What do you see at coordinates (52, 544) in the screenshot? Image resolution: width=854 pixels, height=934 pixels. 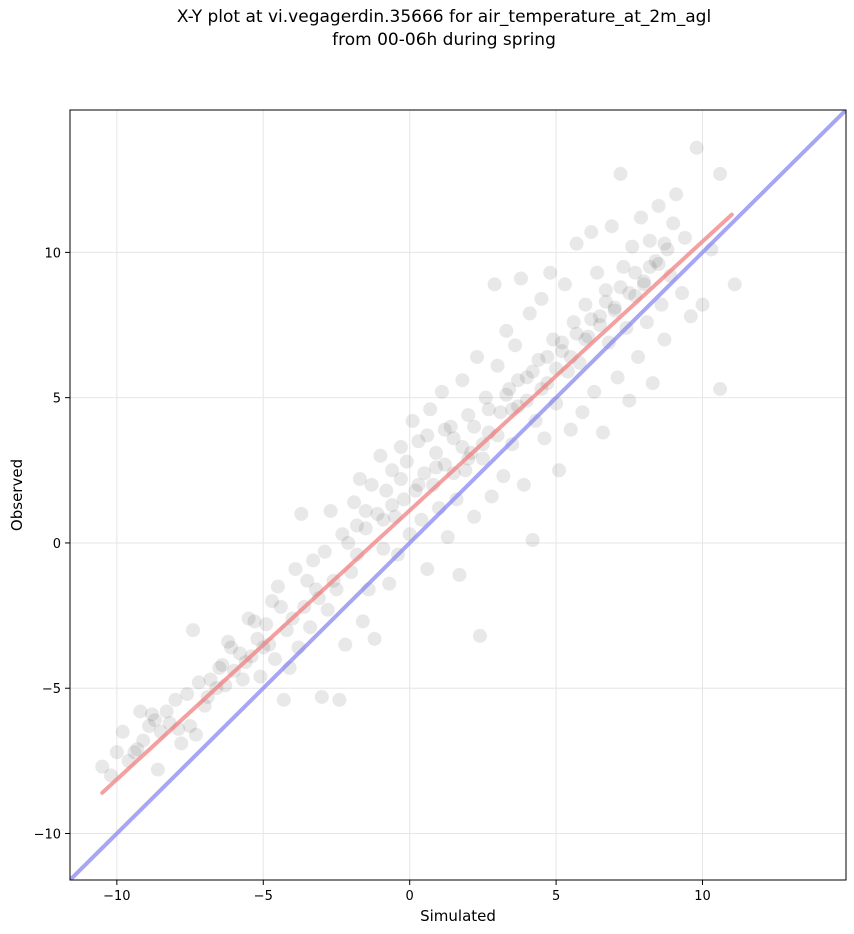 I see `y-axis-ticks: −10 −5 0 5 10` at bounding box center [52, 544].